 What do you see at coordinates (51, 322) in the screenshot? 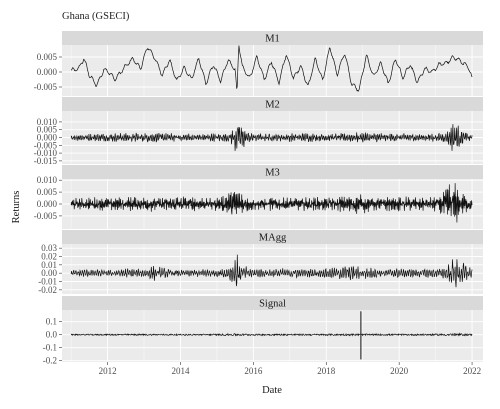
I see `y-tick-label: 0.1` at bounding box center [51, 322].